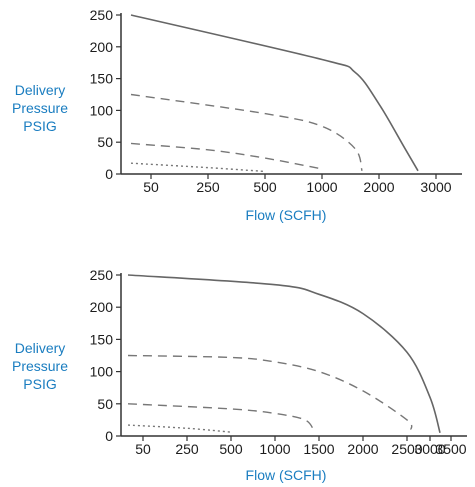  Describe the element at coordinates (450, 449) in the screenshot. I see `x-tick-label: 3500` at that location.